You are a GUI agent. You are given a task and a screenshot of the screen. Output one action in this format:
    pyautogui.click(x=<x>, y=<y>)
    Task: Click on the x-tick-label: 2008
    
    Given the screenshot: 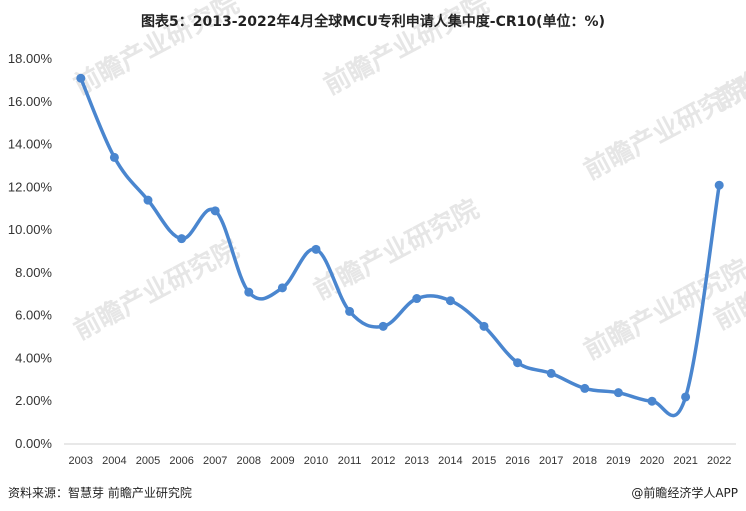 What is the action you would take?
    pyautogui.click(x=249, y=461)
    